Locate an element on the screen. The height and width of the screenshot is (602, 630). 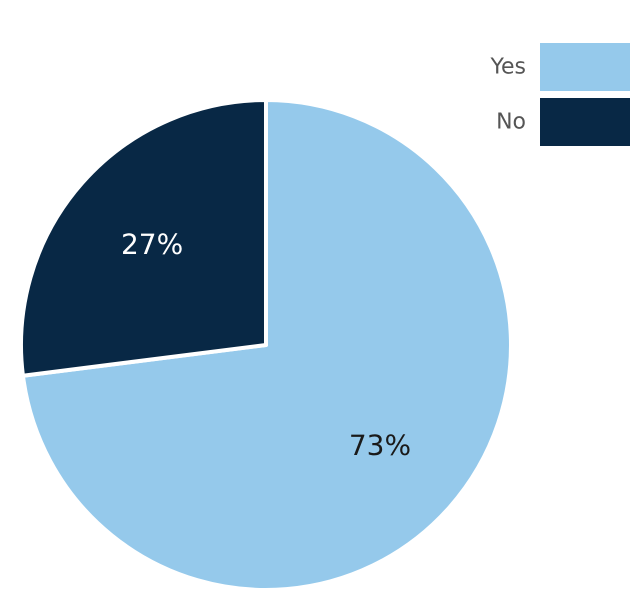
data-label: 73% is located at coordinates (380, 445).